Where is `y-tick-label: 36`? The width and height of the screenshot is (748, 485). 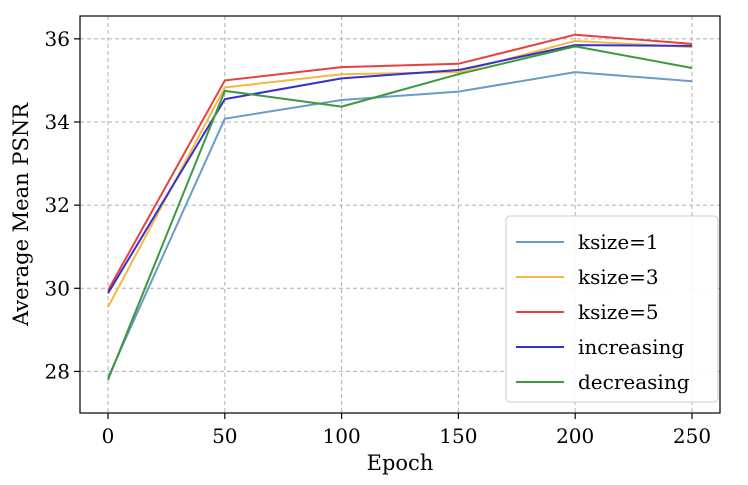
y-tick-label: 36 is located at coordinates (57, 39).